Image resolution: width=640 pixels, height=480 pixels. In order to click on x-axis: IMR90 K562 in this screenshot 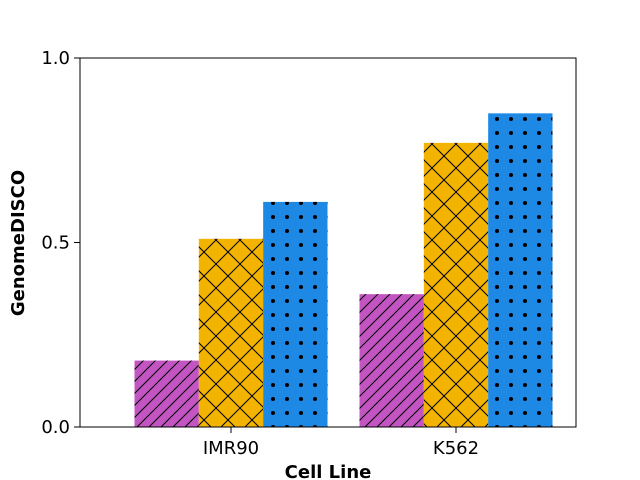, I will do `click(341, 443)`.